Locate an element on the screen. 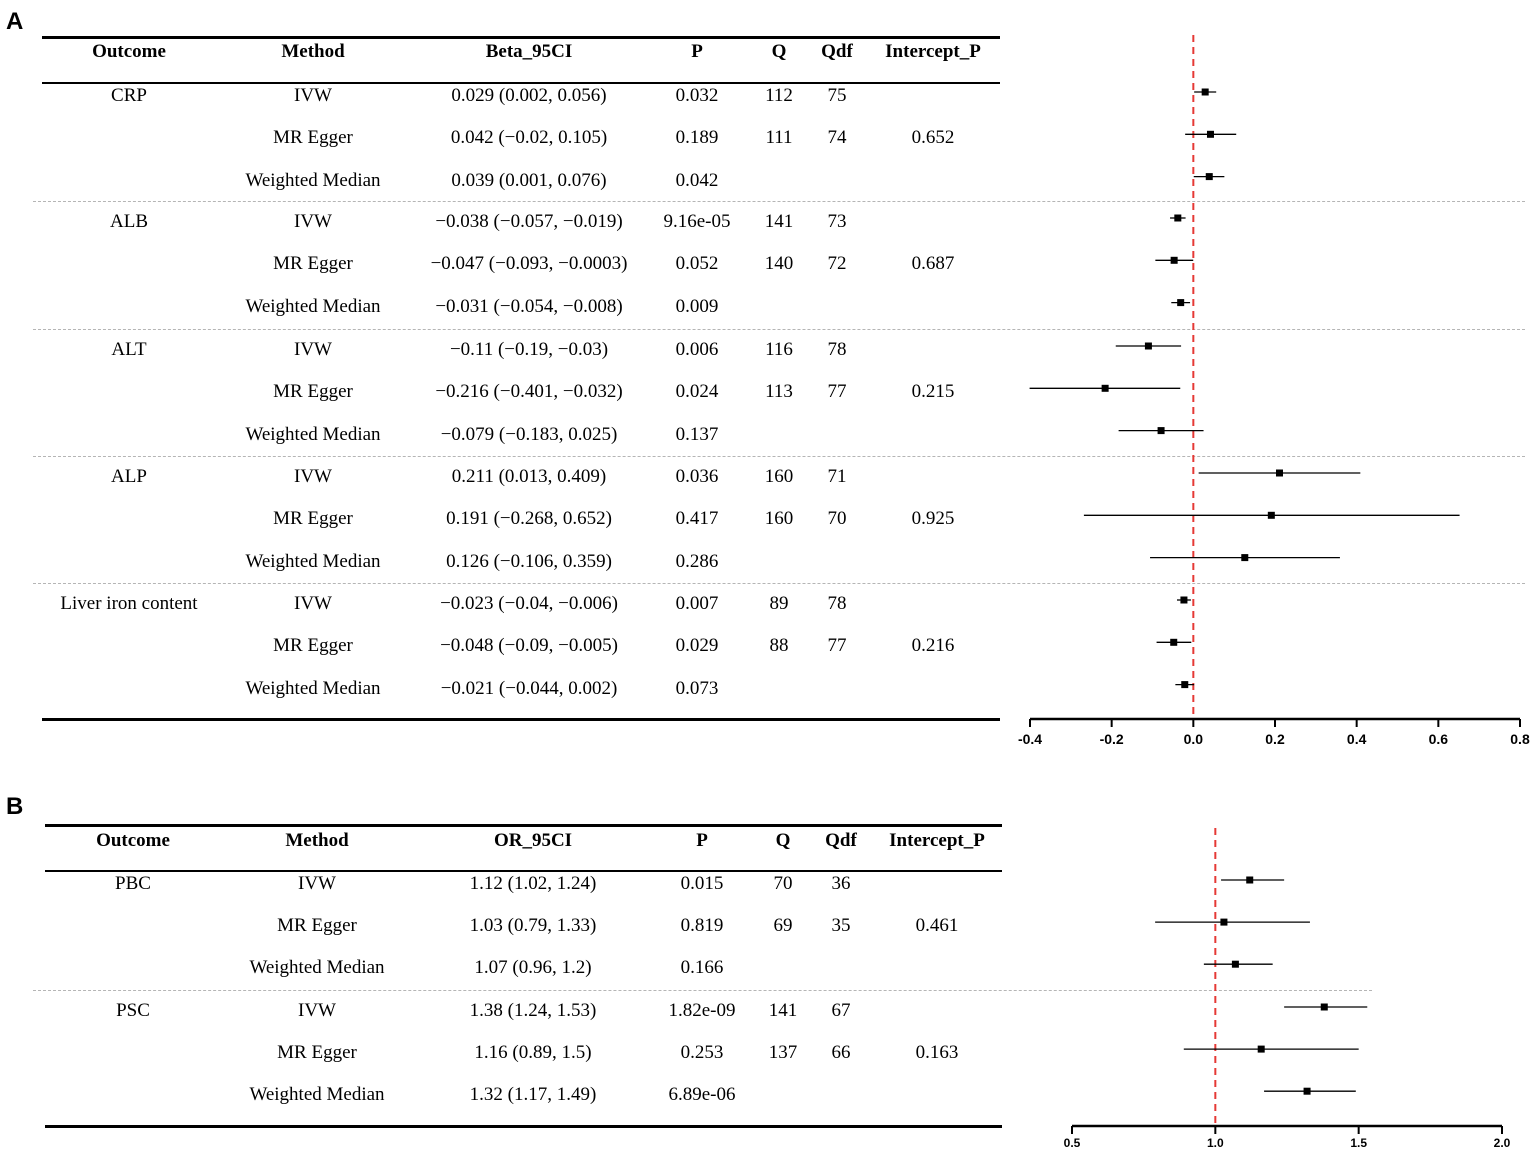 The width and height of the screenshot is (1535, 1156). panel-a-qdf-cell: 75 is located at coordinates (837, 95).